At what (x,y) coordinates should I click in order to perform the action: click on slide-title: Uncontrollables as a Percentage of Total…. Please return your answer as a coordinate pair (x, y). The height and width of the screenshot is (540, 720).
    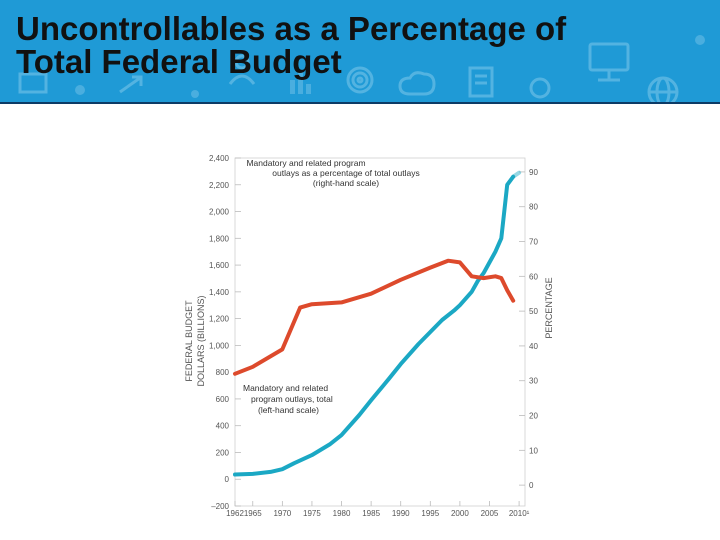
    Looking at the image, I should click on (291, 45).